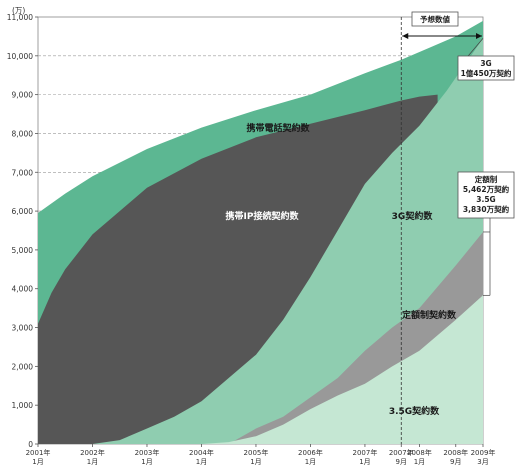  What do you see at coordinates (414, 411) in the screenshot?
I see `label-3-5g: 3.5G契約数` at bounding box center [414, 411].